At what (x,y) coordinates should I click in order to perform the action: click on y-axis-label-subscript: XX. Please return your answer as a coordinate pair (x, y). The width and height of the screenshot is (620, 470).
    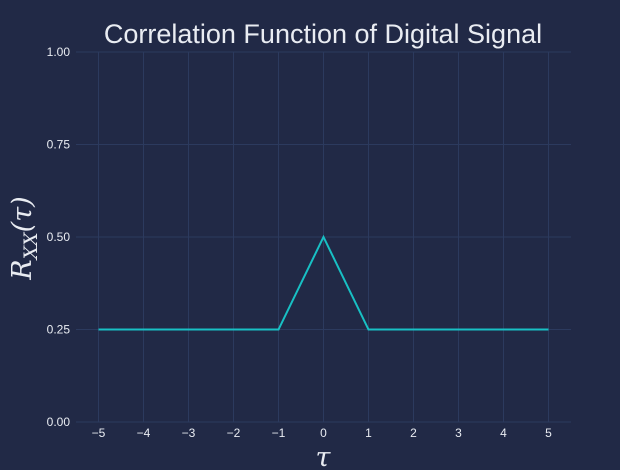
    Looking at the image, I should click on (31, 246).